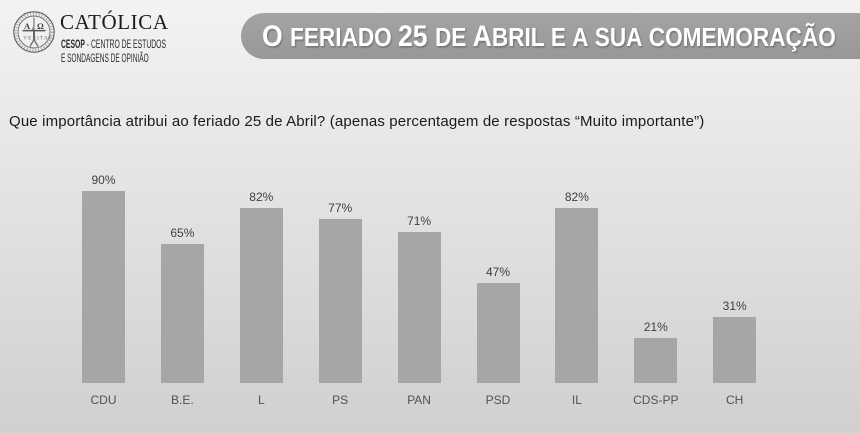  What do you see at coordinates (33, 29) in the screenshot?
I see `svg-text: g` at bounding box center [33, 29].